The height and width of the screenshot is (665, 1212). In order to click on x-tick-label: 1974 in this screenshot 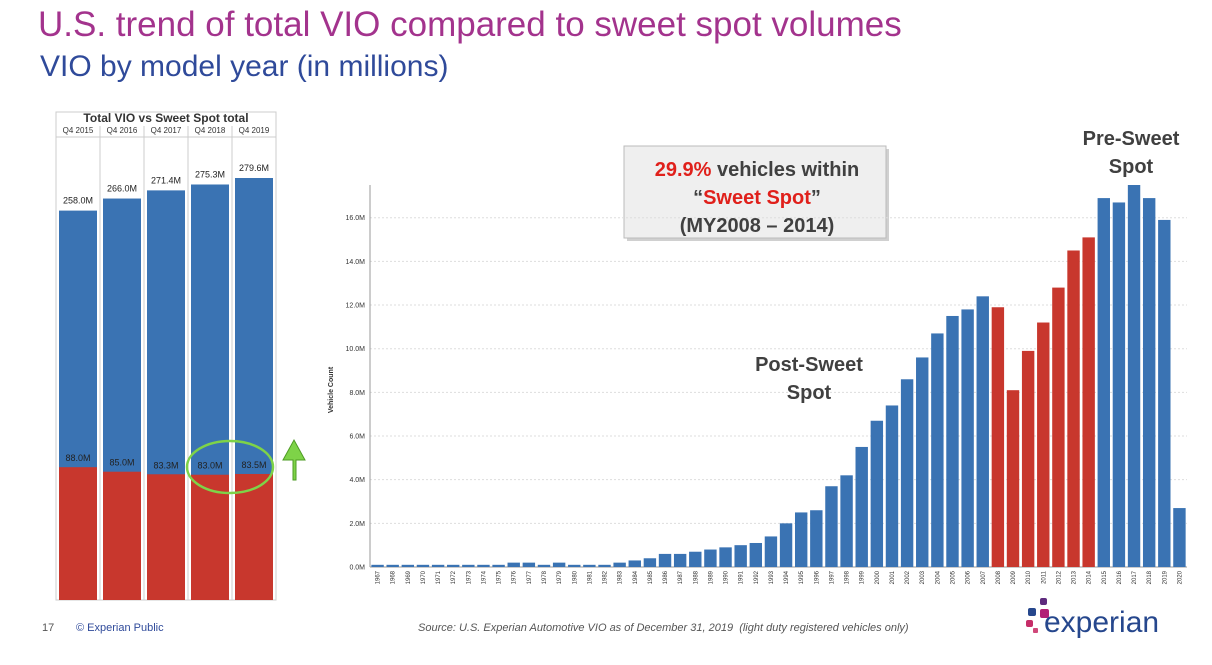, I will do `click(484, 577)`.